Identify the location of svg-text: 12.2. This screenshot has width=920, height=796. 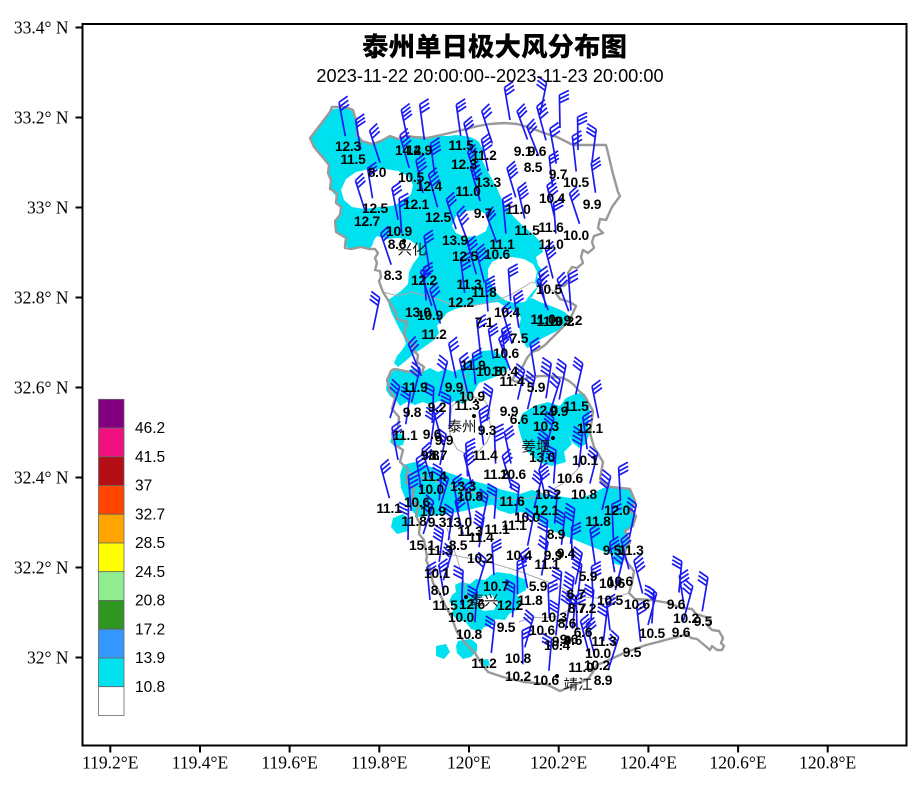
(424, 280).